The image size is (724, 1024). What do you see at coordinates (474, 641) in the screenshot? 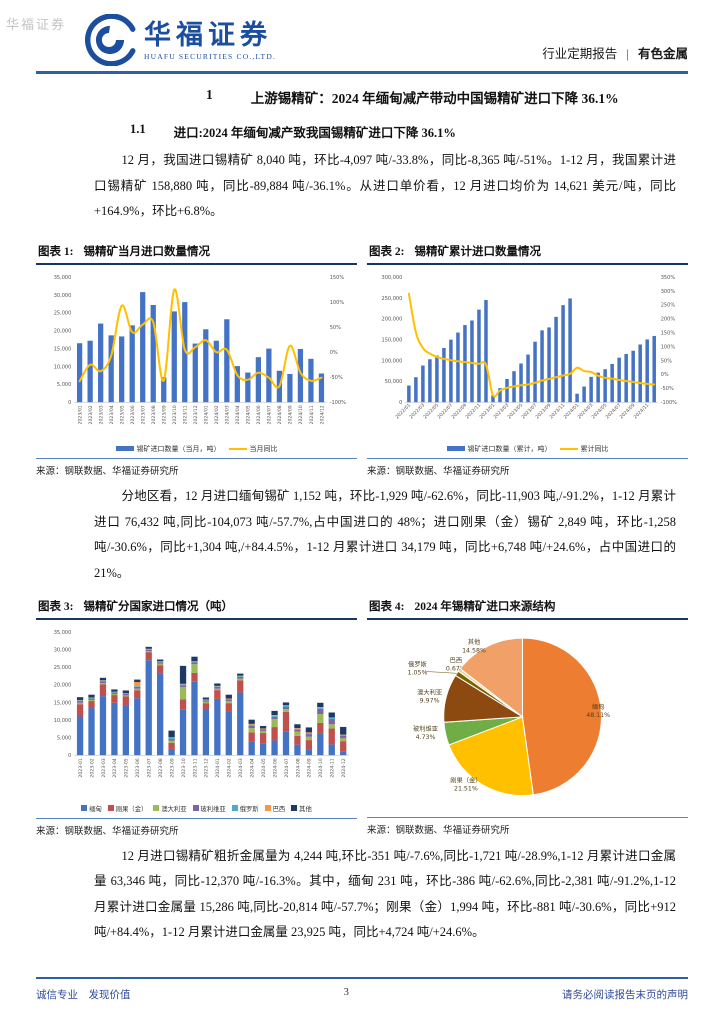
I see `svg-text: 其他` at bounding box center [474, 641].